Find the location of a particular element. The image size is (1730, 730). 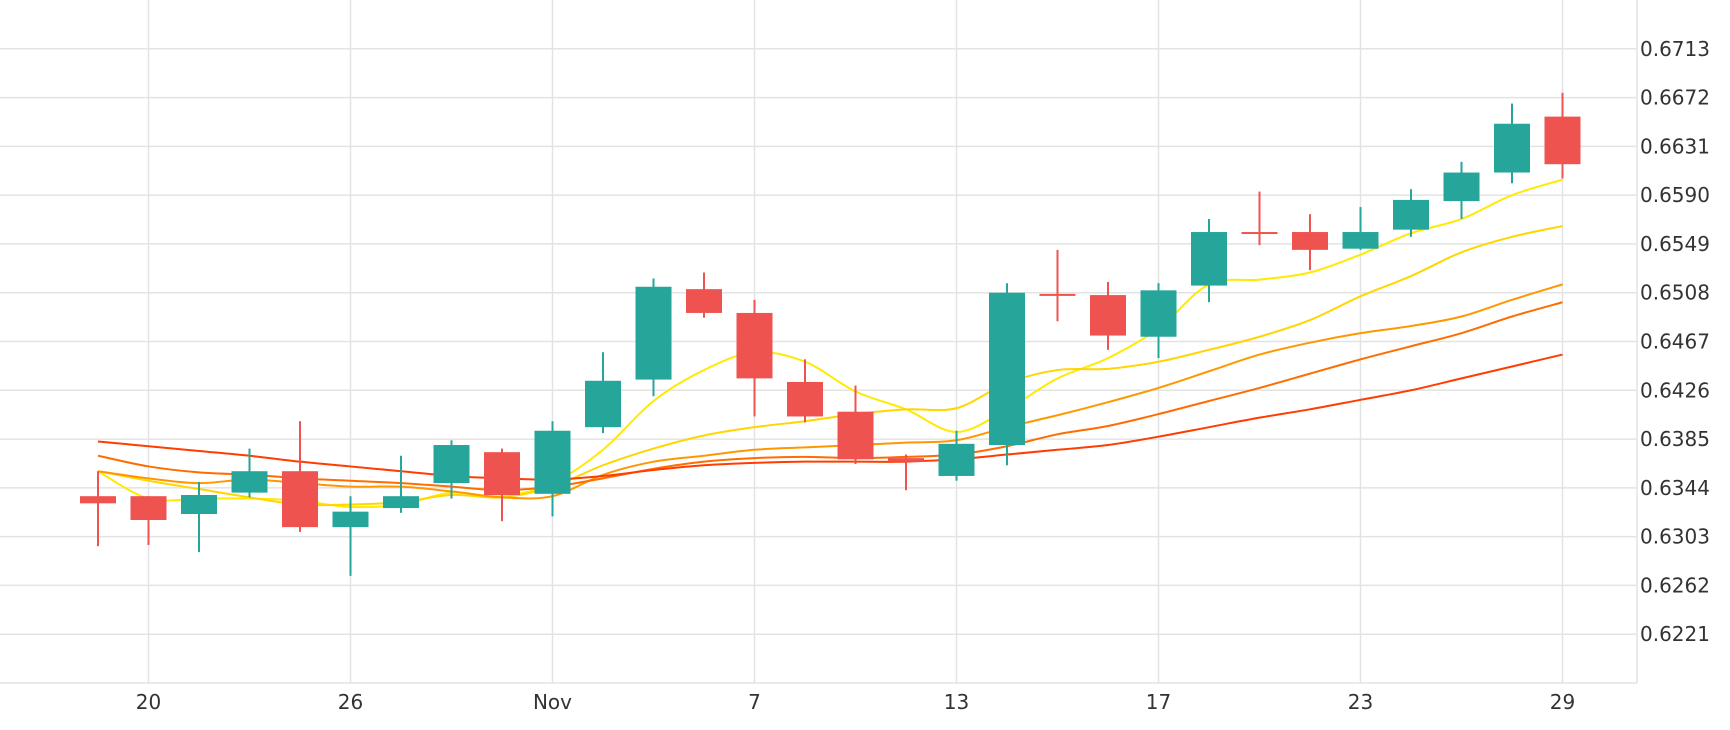

x-tick-label: 29 is located at coordinates (1562, 702).